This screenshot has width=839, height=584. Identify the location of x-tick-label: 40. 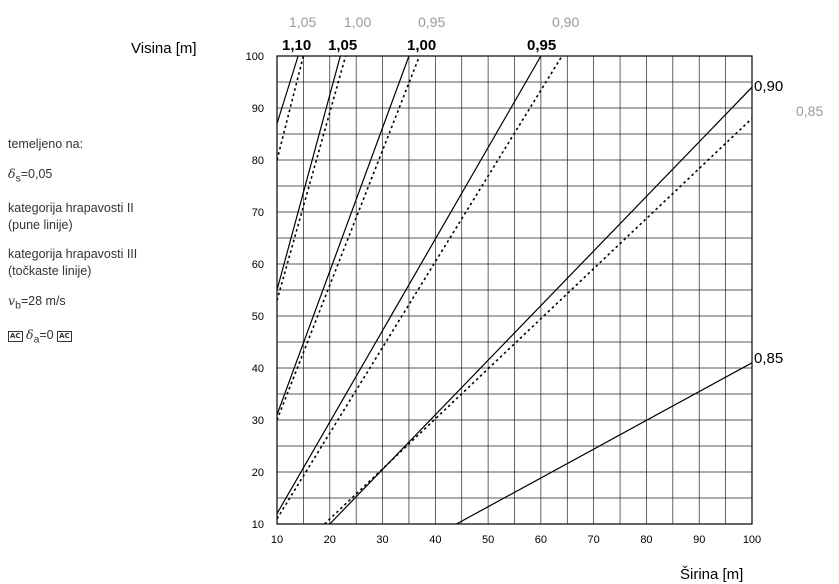
(435, 540).